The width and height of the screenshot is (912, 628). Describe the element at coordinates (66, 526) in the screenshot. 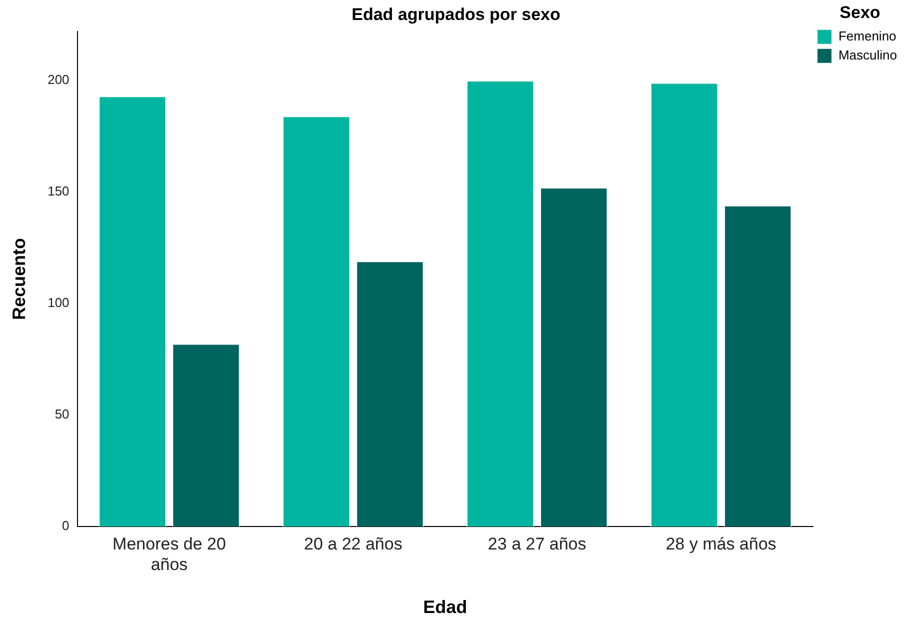

I see `y-tick-label: 0` at that location.